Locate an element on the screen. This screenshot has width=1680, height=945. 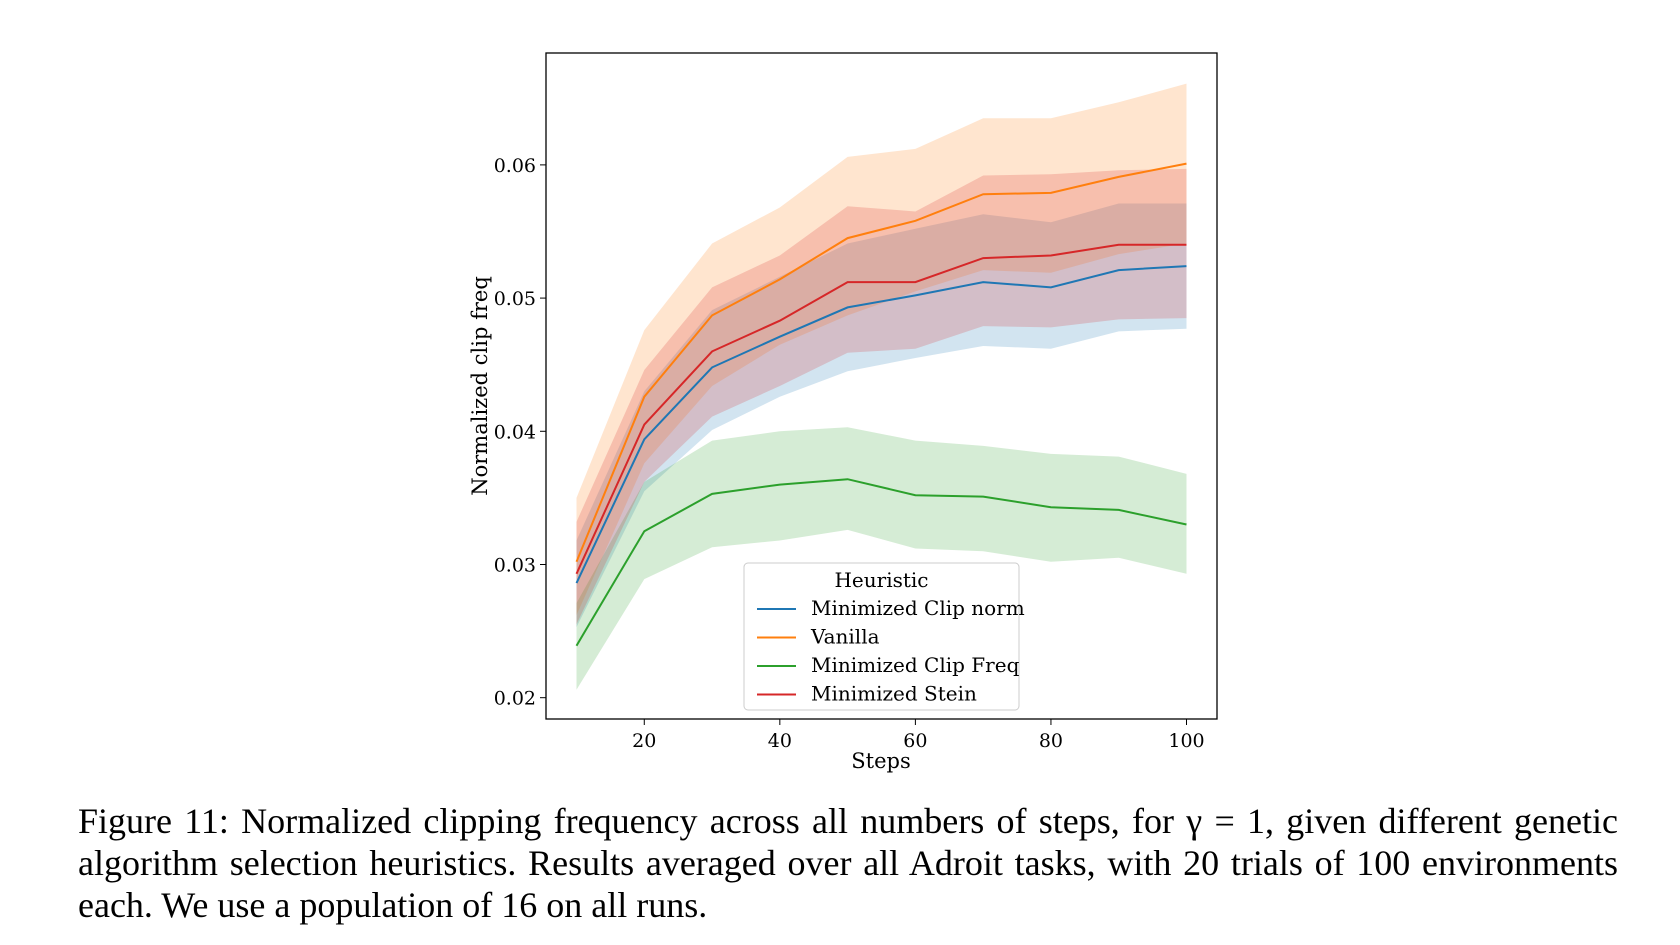
y-tick-label: 0.05 is located at coordinates (515, 299).